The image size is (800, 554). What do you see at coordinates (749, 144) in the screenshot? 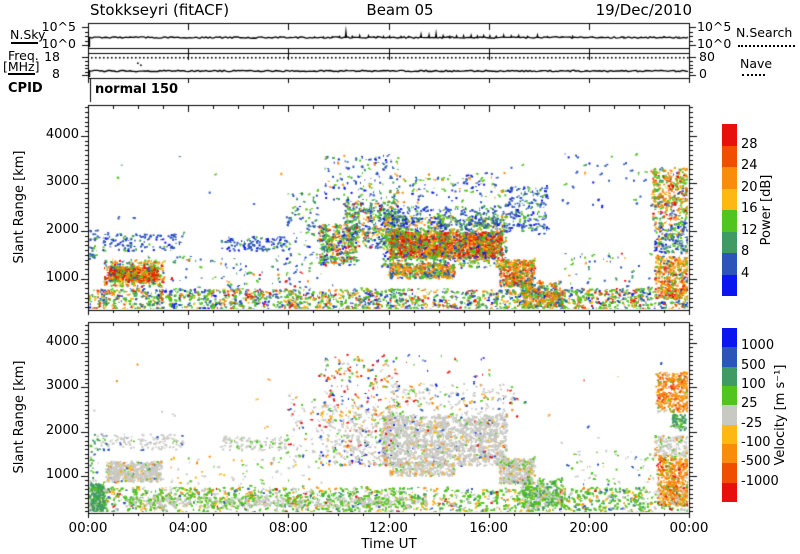
I see `power-colorbar-tick-label: 28` at bounding box center [749, 144].